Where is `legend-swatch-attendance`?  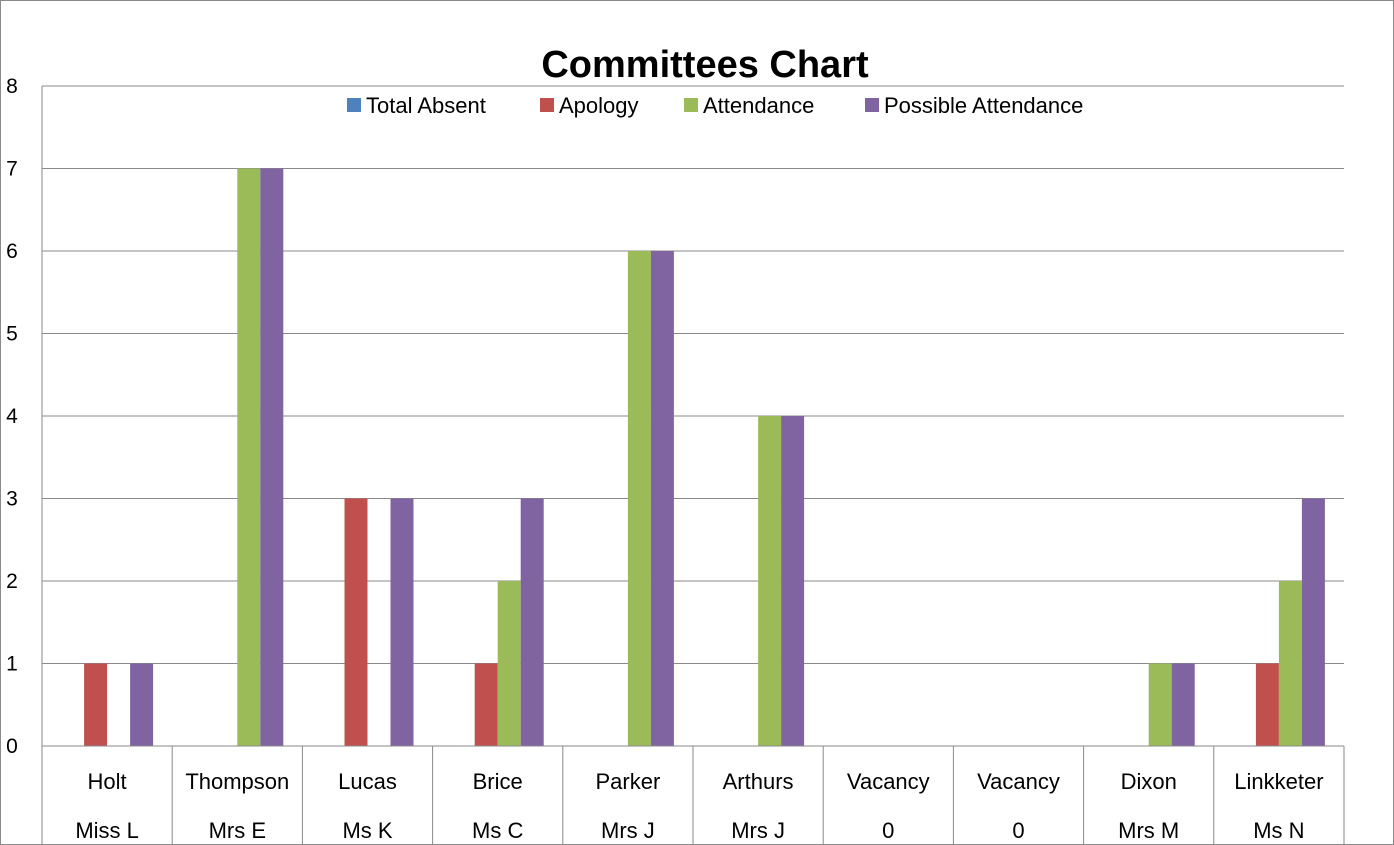 legend-swatch-attendance is located at coordinates (691, 105).